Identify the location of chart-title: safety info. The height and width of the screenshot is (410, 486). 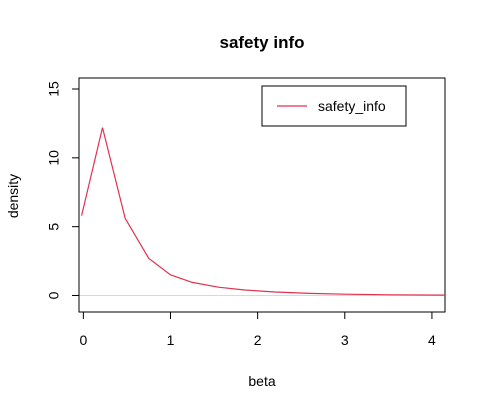
(261, 42).